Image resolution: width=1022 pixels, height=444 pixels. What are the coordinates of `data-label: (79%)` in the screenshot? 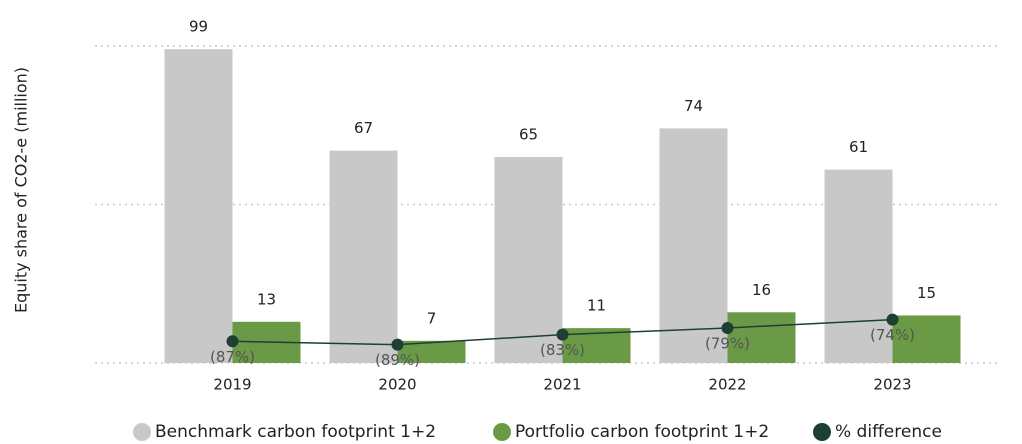 It's located at (727, 343).